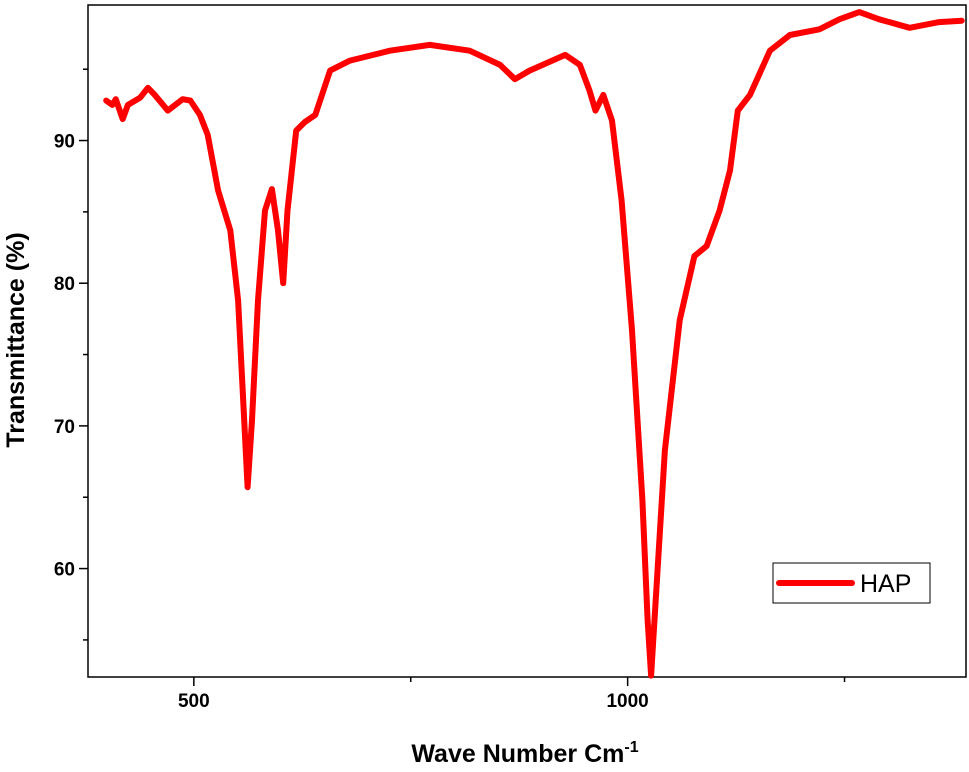 The image size is (969, 772). Describe the element at coordinates (627, 701) in the screenshot. I see `x-tick-label: 1000` at that location.